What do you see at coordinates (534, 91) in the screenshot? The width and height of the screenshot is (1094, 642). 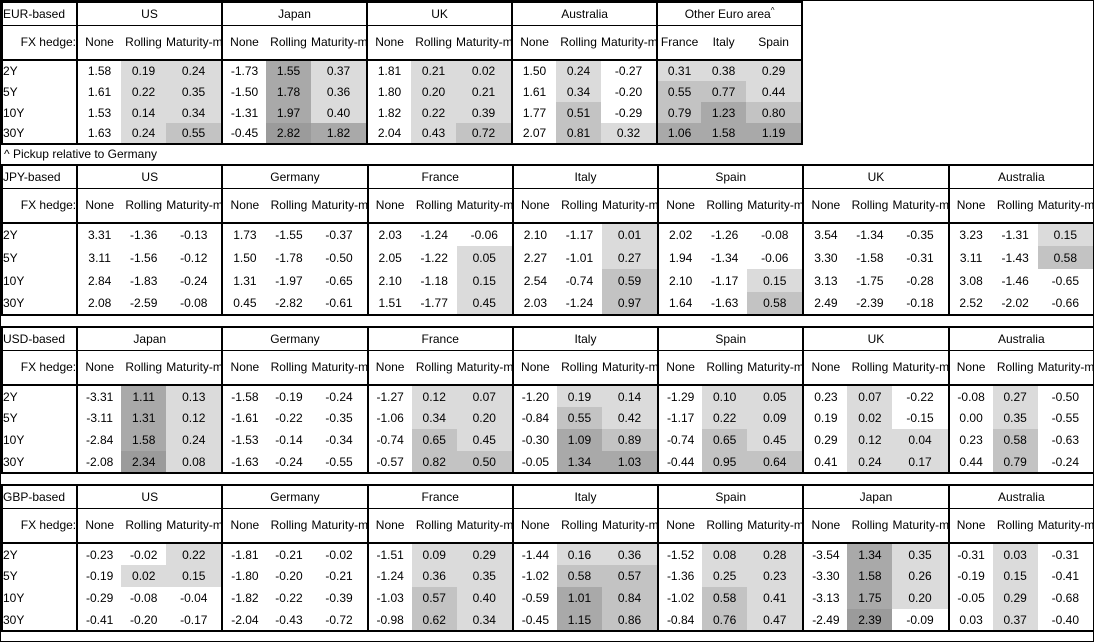 I see `value-cell: 1.61` at bounding box center [534, 91].